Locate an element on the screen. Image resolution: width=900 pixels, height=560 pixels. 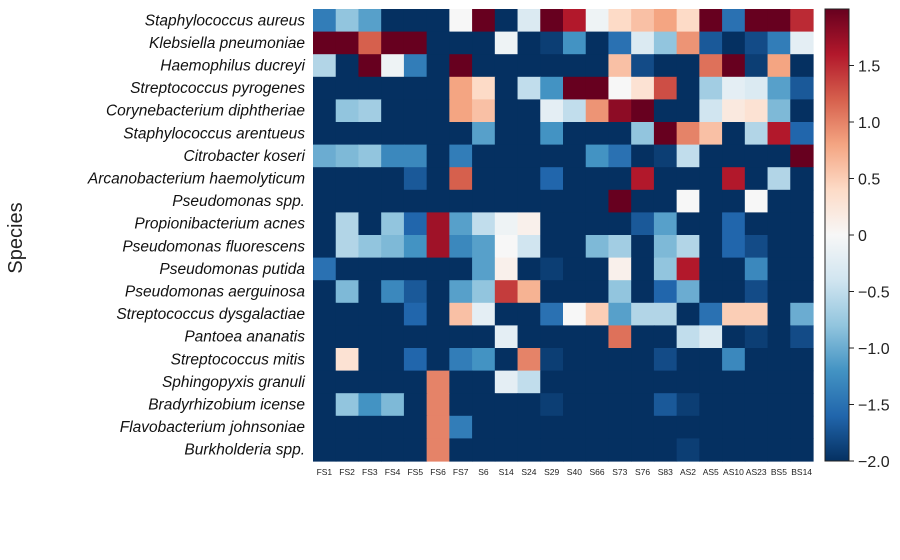
row-label: Burkholderia spp. is located at coordinates (244, 450).